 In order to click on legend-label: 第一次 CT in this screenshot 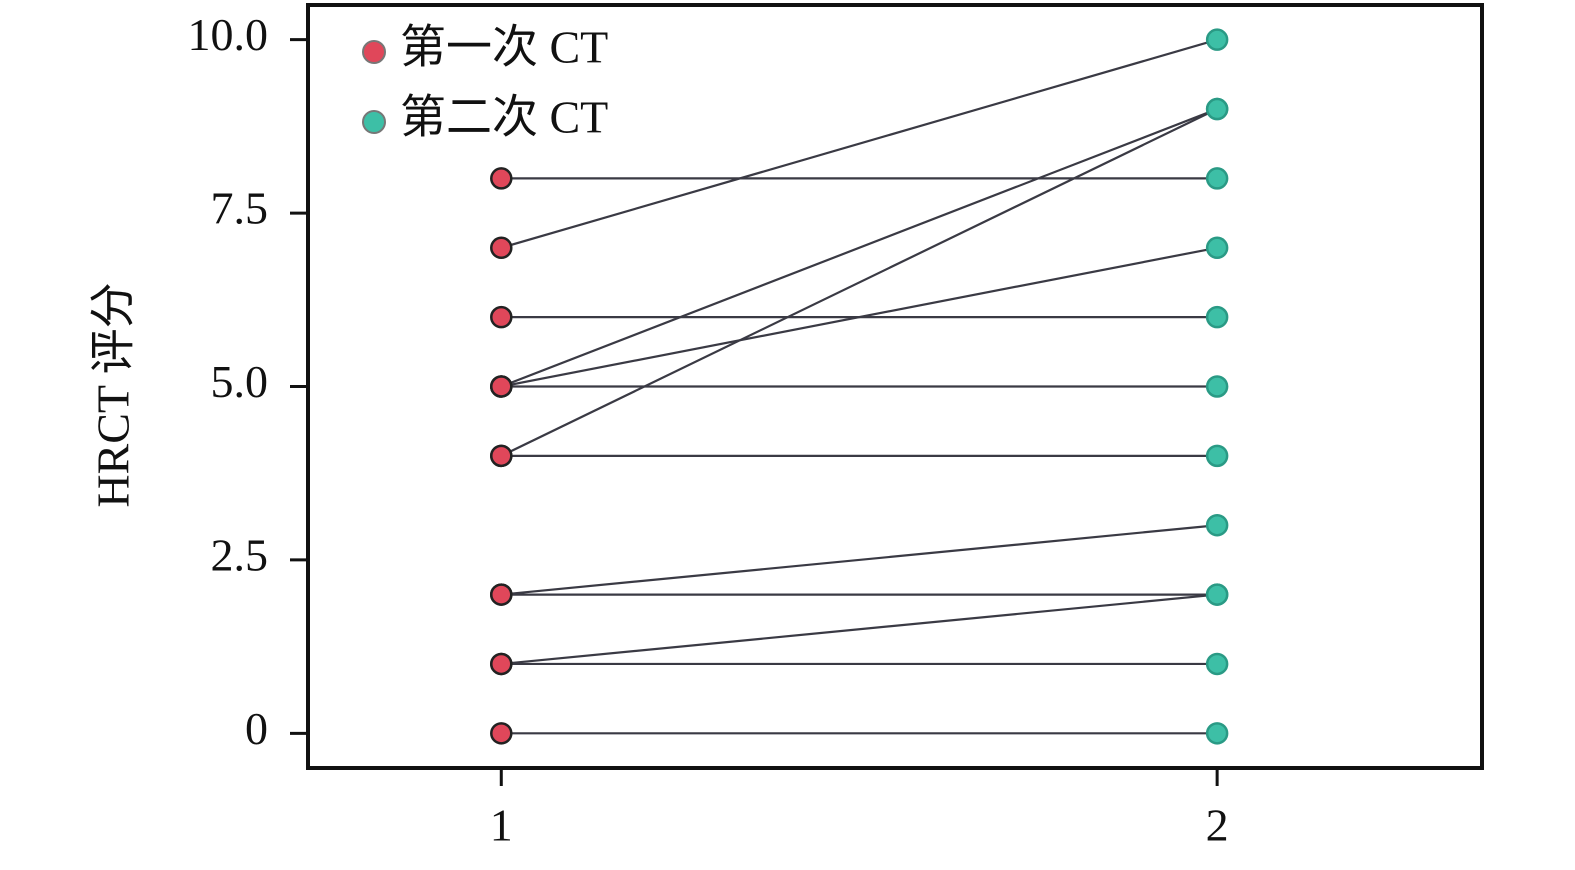, I will do `click(504, 47)`.